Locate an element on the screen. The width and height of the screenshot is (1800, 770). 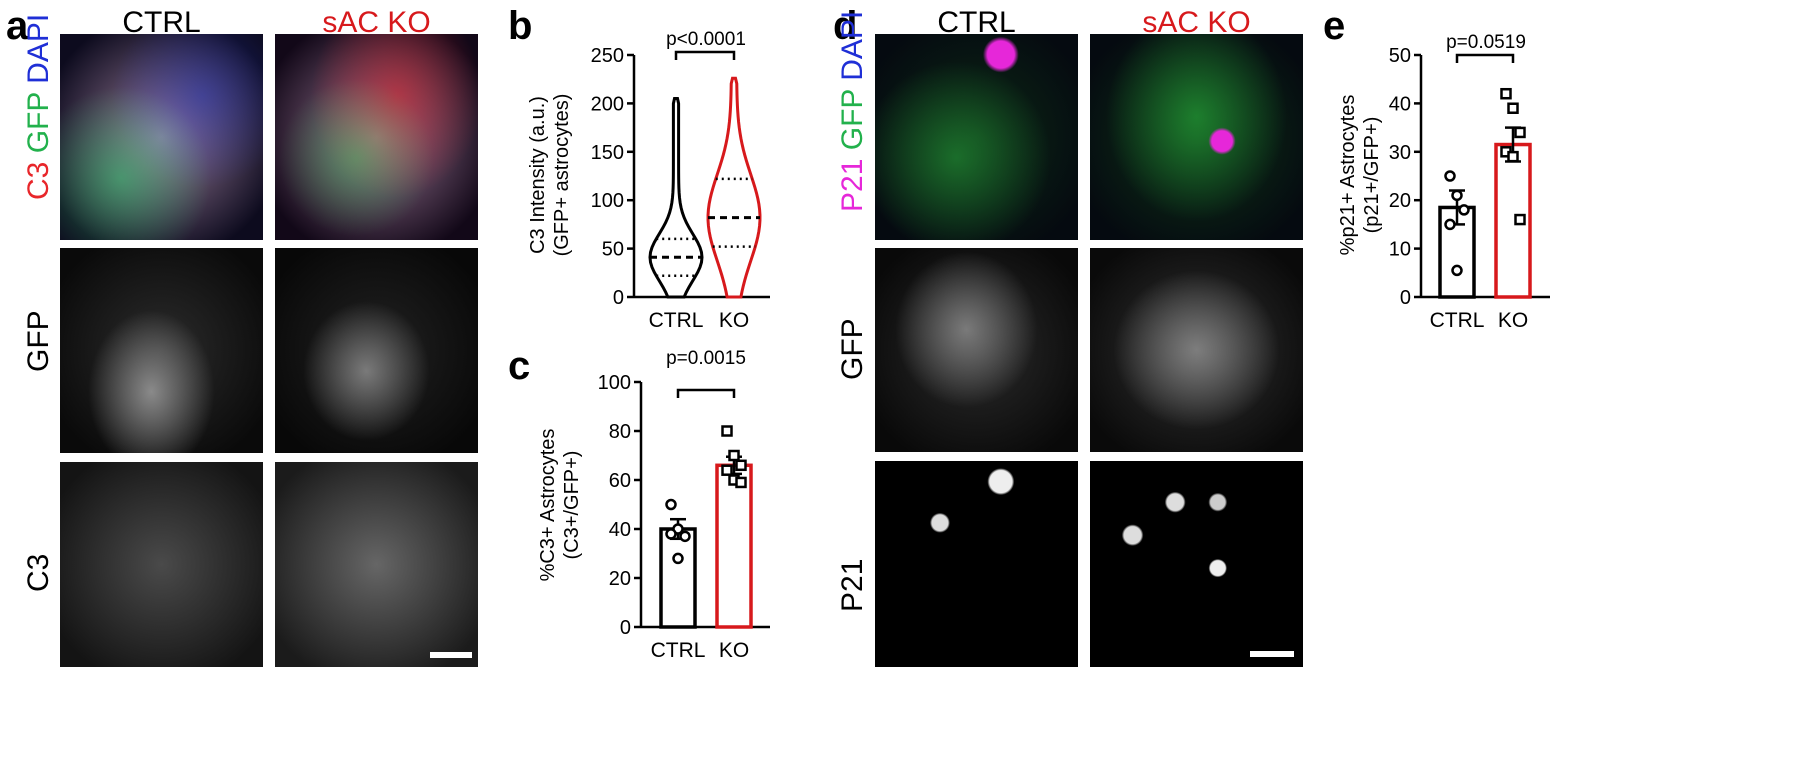
micrograph-ko-gfp-d is located at coordinates (1196, 350).